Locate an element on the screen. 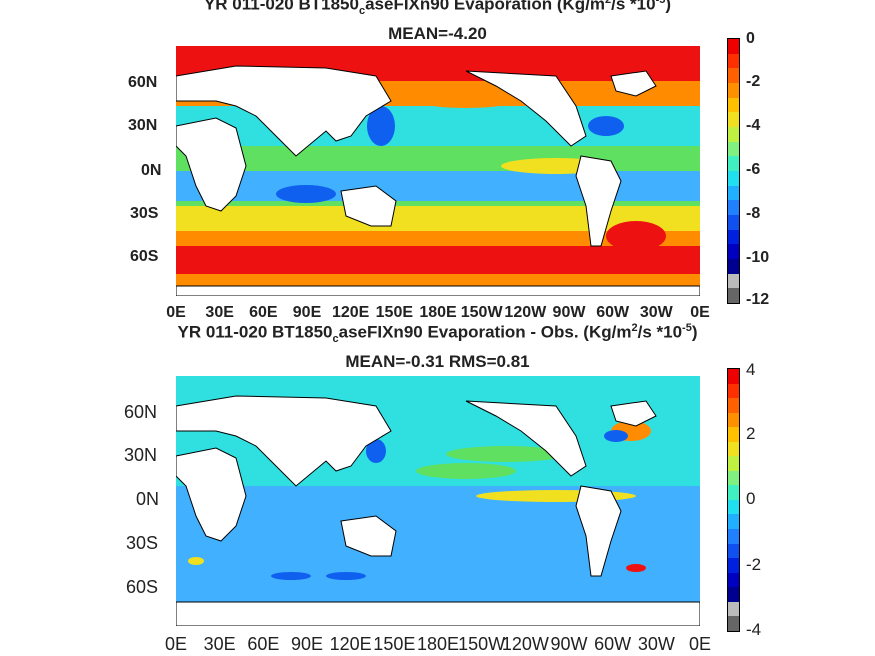 Image resolution: width=875 pixels, height=656 pixels. panel1-cbtick-0: 0 is located at coordinates (750, 38).